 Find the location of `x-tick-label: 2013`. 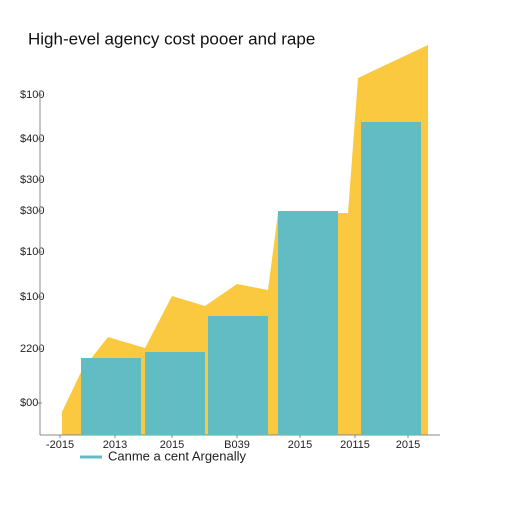

x-tick-label: 2013 is located at coordinates (115, 445).